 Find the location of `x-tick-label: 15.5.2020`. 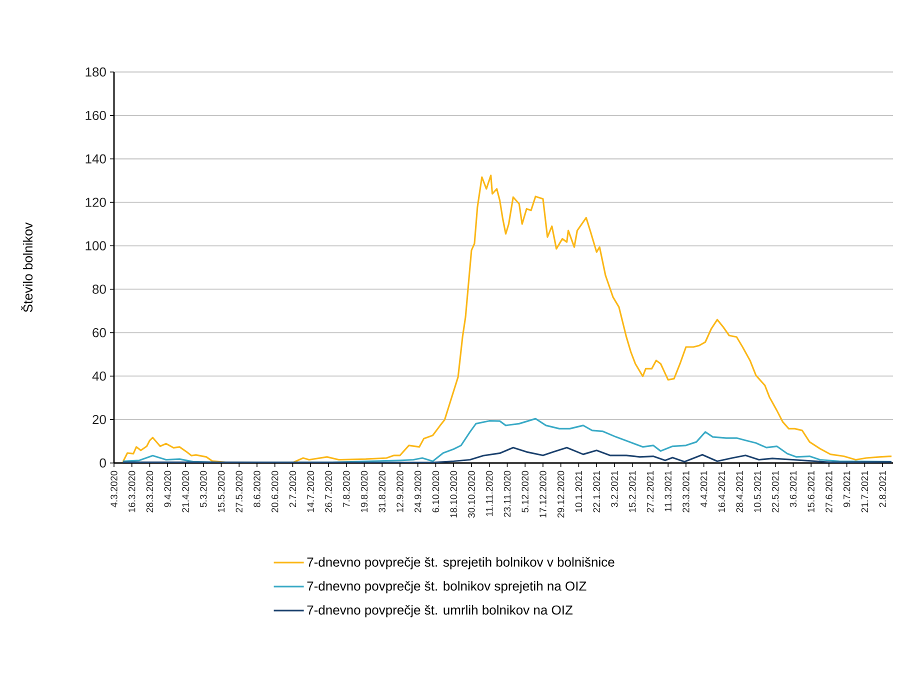

x-tick-label: 15.5.2020 is located at coordinates (221, 491).